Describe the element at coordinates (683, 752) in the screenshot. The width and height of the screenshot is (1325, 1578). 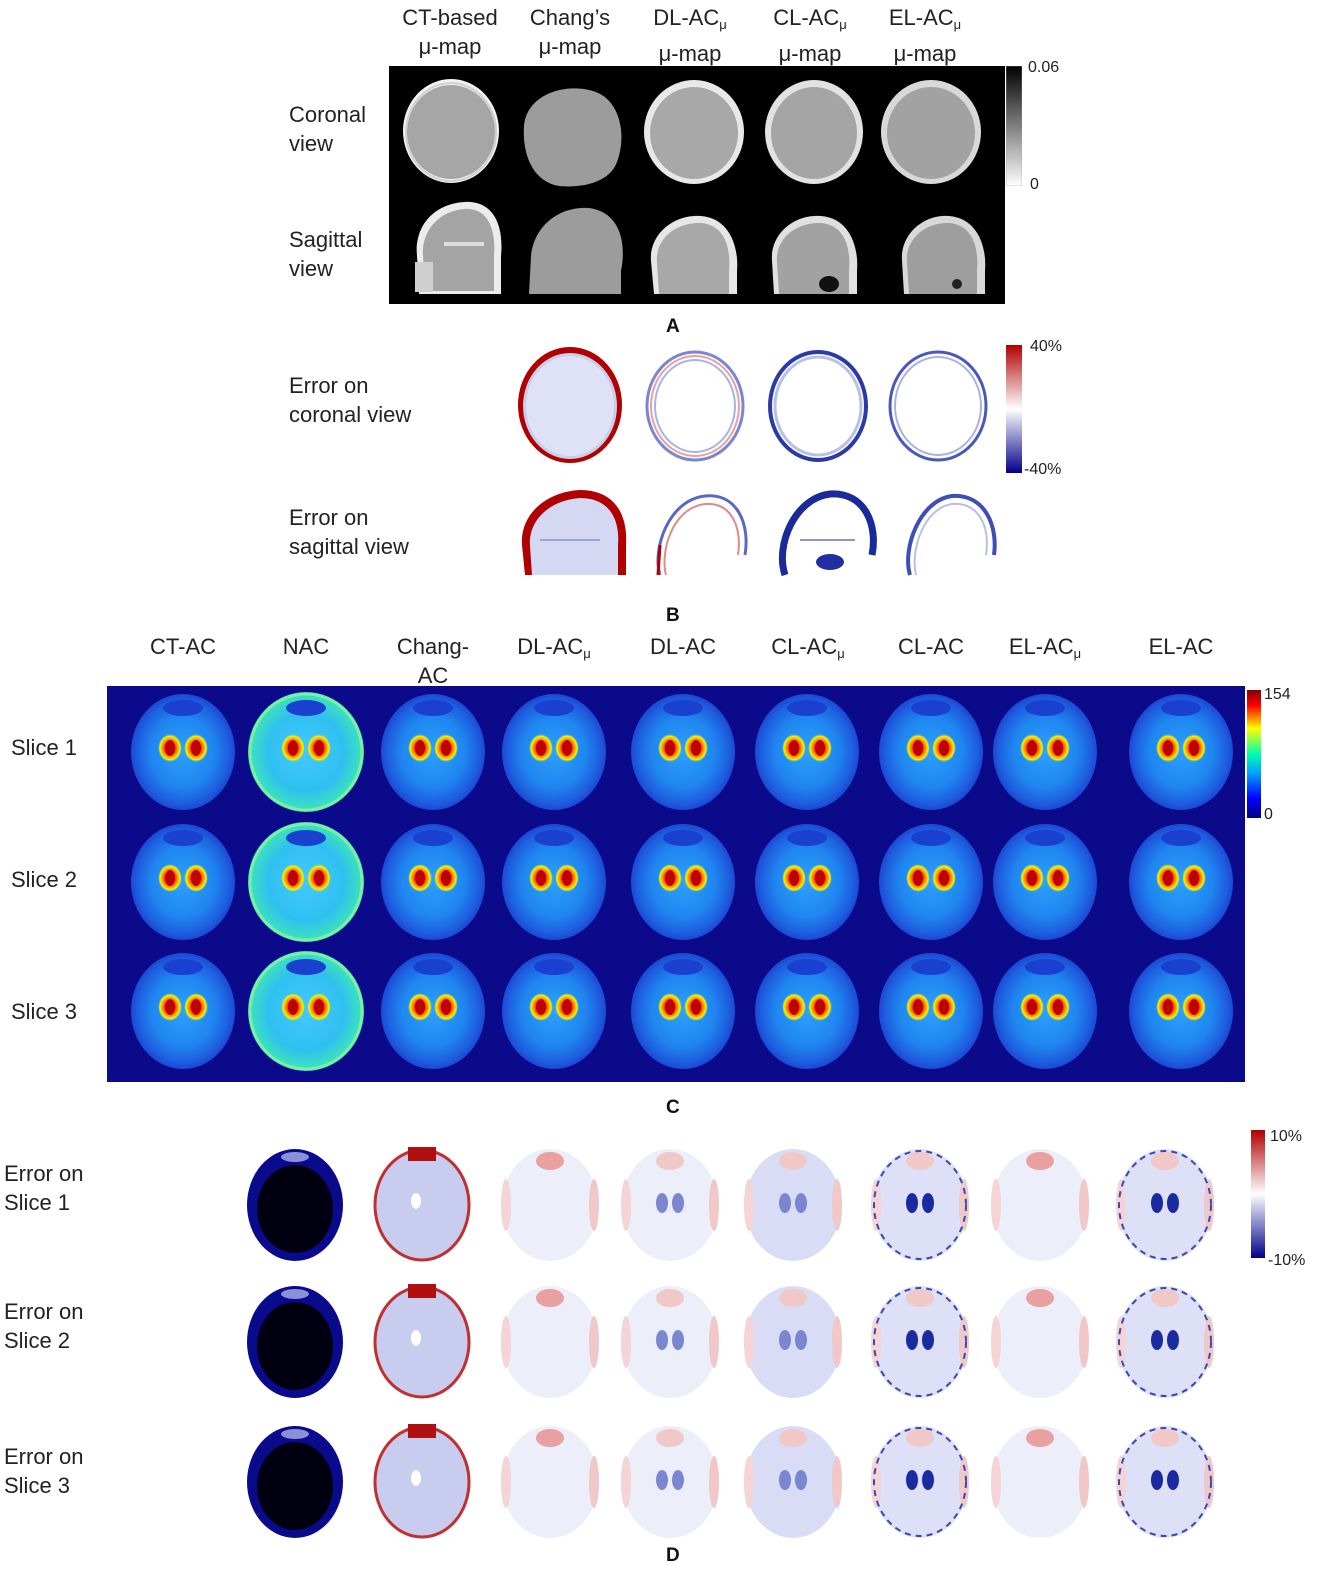
I see `pet-image-r1-c5` at that location.